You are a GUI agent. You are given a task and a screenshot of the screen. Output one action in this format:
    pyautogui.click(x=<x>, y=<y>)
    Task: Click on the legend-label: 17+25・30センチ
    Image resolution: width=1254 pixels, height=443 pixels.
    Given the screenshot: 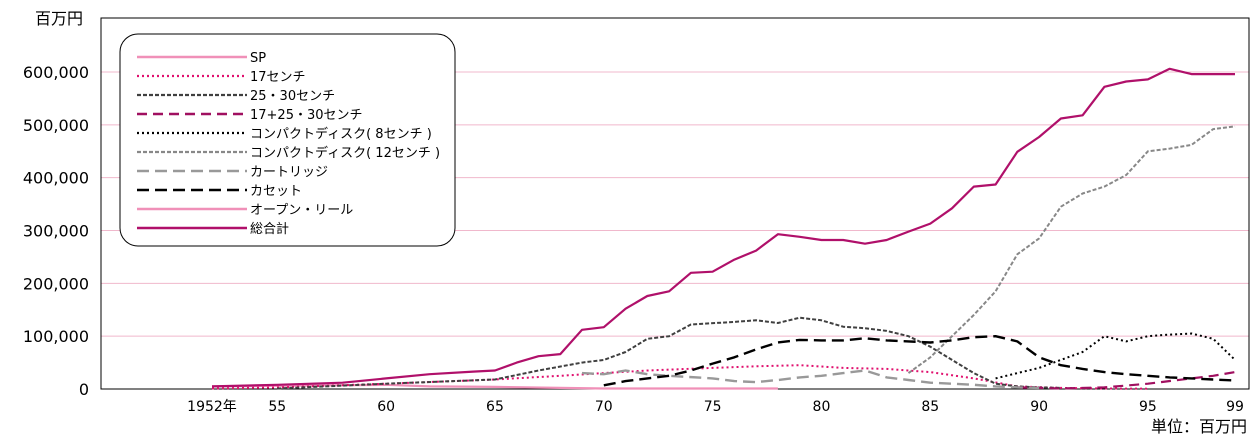 What is the action you would take?
    pyautogui.click(x=306, y=115)
    